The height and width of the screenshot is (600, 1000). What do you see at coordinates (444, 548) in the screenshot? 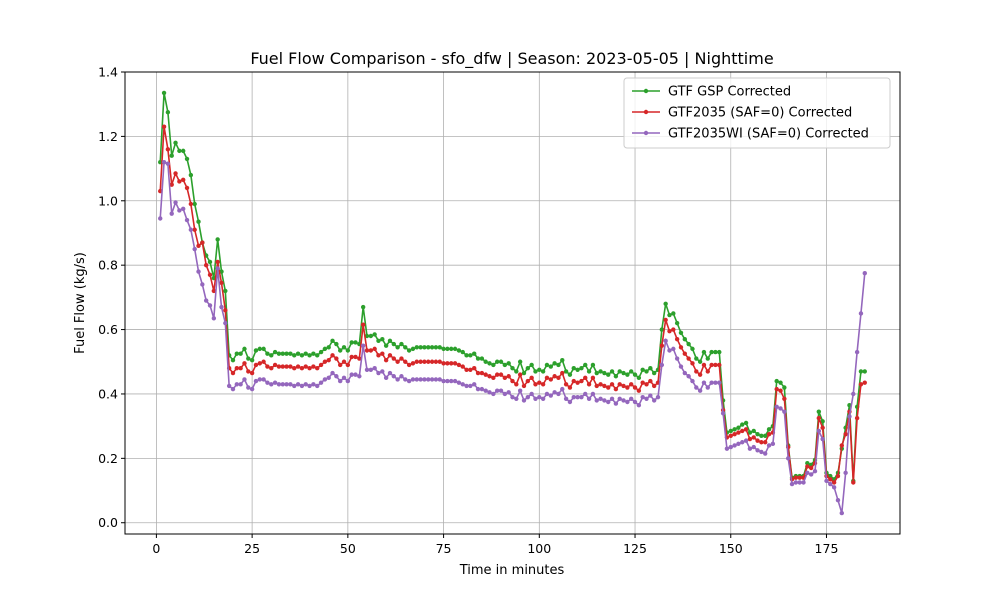
I see `x-tick-label: 75` at bounding box center [444, 548].